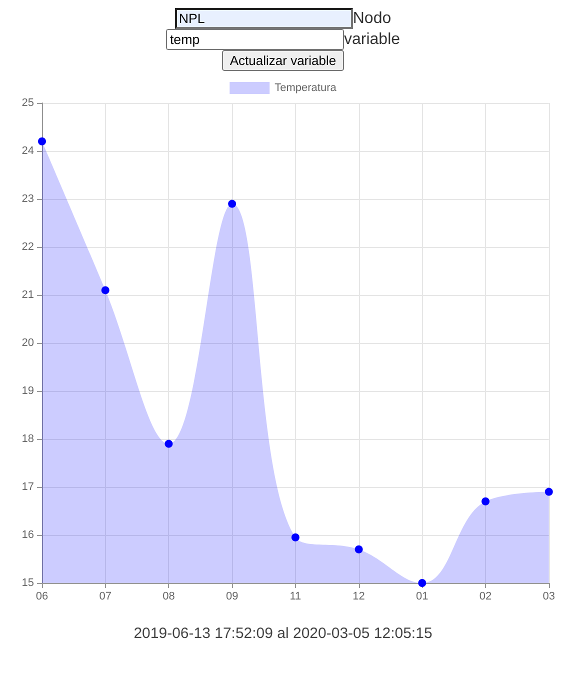 This screenshot has width=566, height=675. What do you see at coordinates (422, 596) in the screenshot?
I see `x-tick-label: 01` at bounding box center [422, 596].